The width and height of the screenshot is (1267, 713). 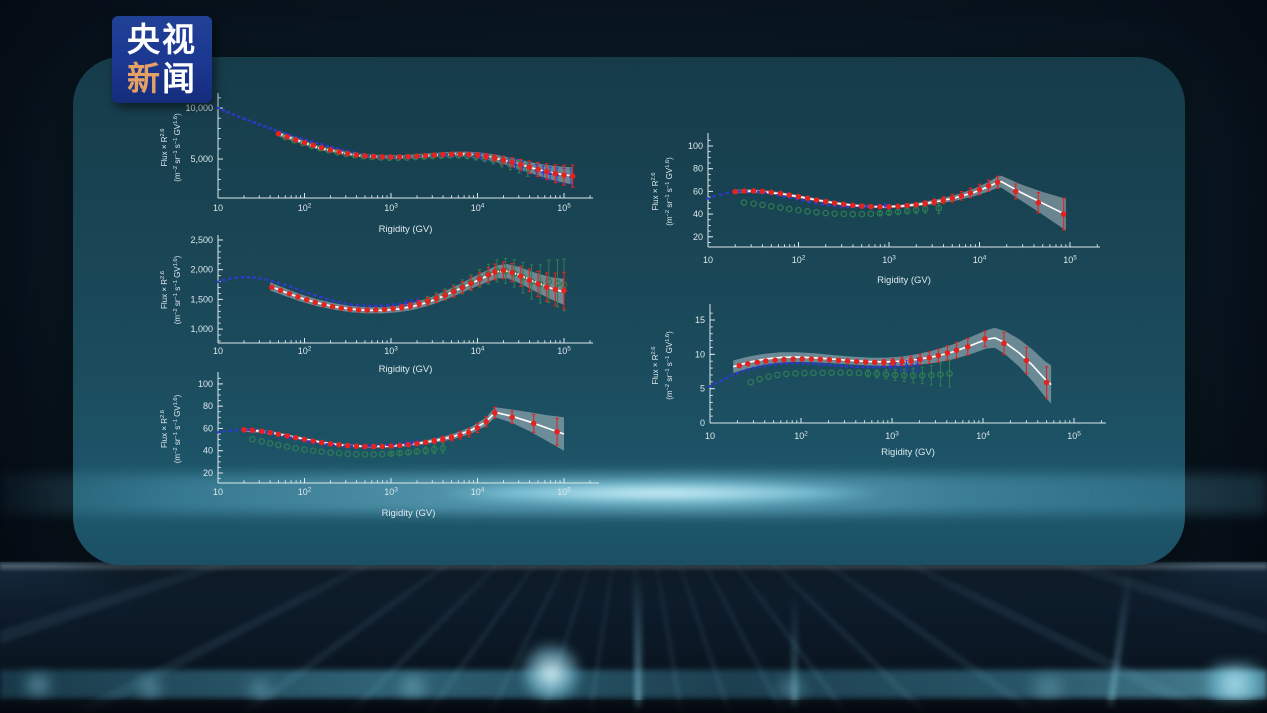 I want to click on svg-text: 5,000, so click(x=201, y=159).